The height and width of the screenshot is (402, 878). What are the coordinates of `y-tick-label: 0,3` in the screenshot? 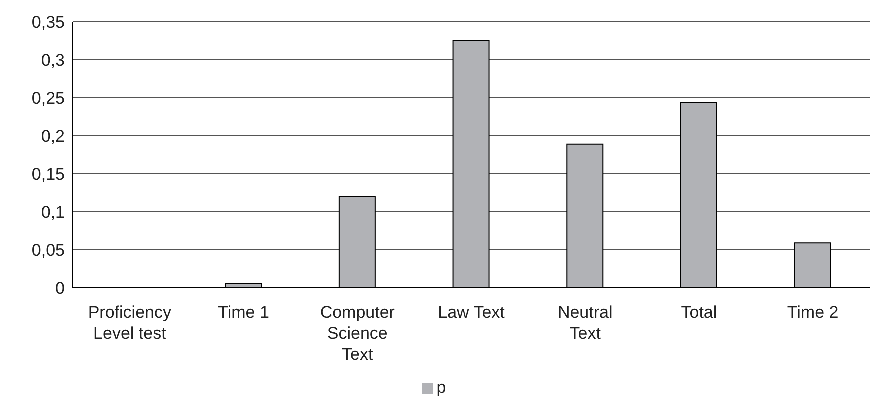 It's located at (53, 60).